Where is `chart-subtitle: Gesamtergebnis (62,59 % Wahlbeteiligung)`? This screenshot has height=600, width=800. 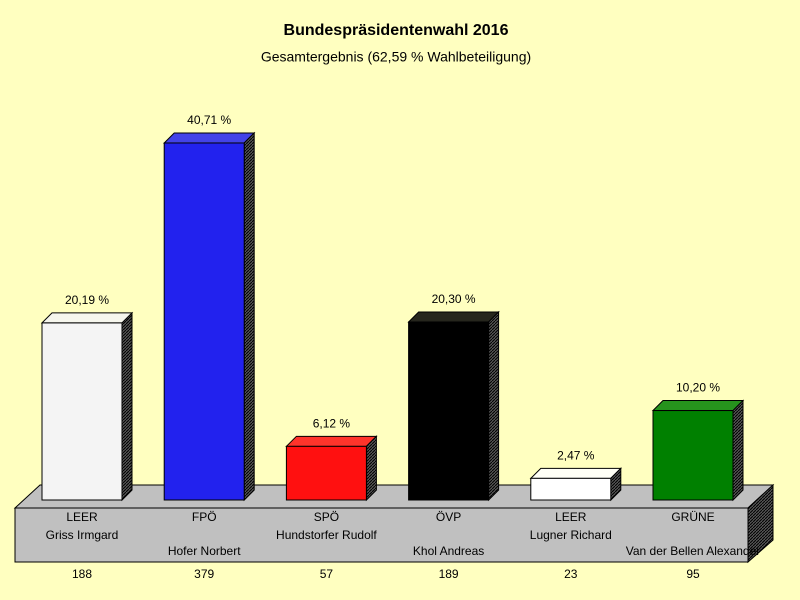 chart-subtitle: Gesamtergebnis (62,59 % Wahlbeteiligung) is located at coordinates (396, 57).